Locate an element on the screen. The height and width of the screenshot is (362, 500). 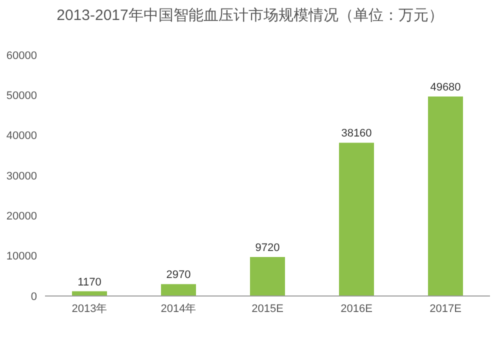
y-tick-label: 60000 is located at coordinates (21, 56).